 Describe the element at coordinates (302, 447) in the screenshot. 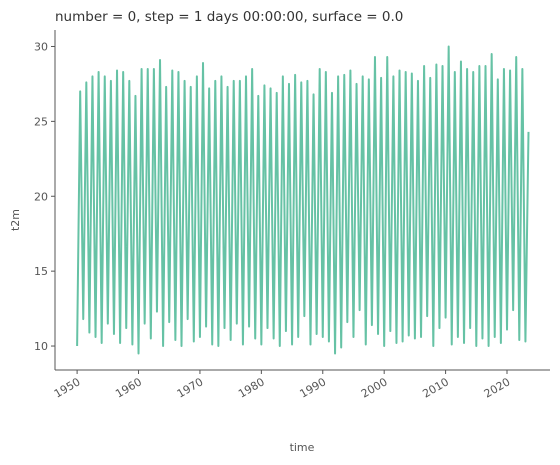

I see `x-axis-label: time` at that location.